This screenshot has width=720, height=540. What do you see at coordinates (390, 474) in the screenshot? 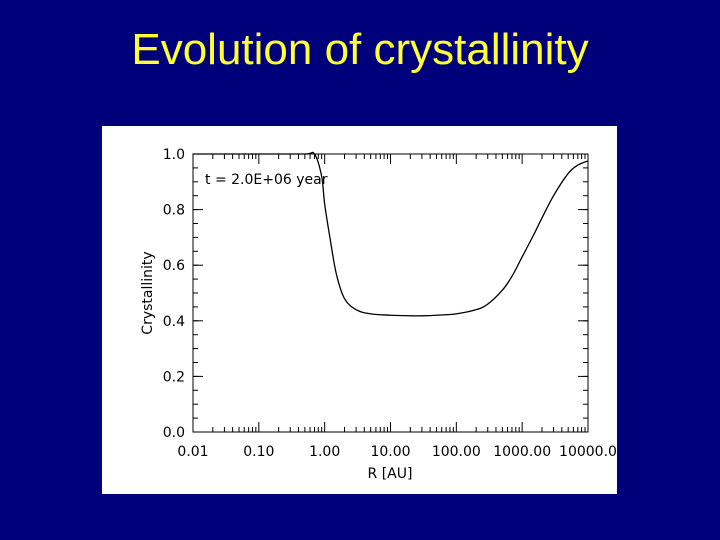
I see `x-axis-title: R [AU]` at bounding box center [390, 474].